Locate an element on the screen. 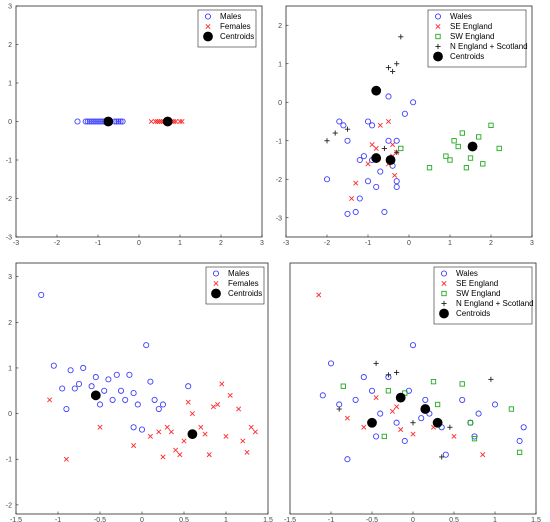  y-tick-label: 0 is located at coordinates (10, 122).